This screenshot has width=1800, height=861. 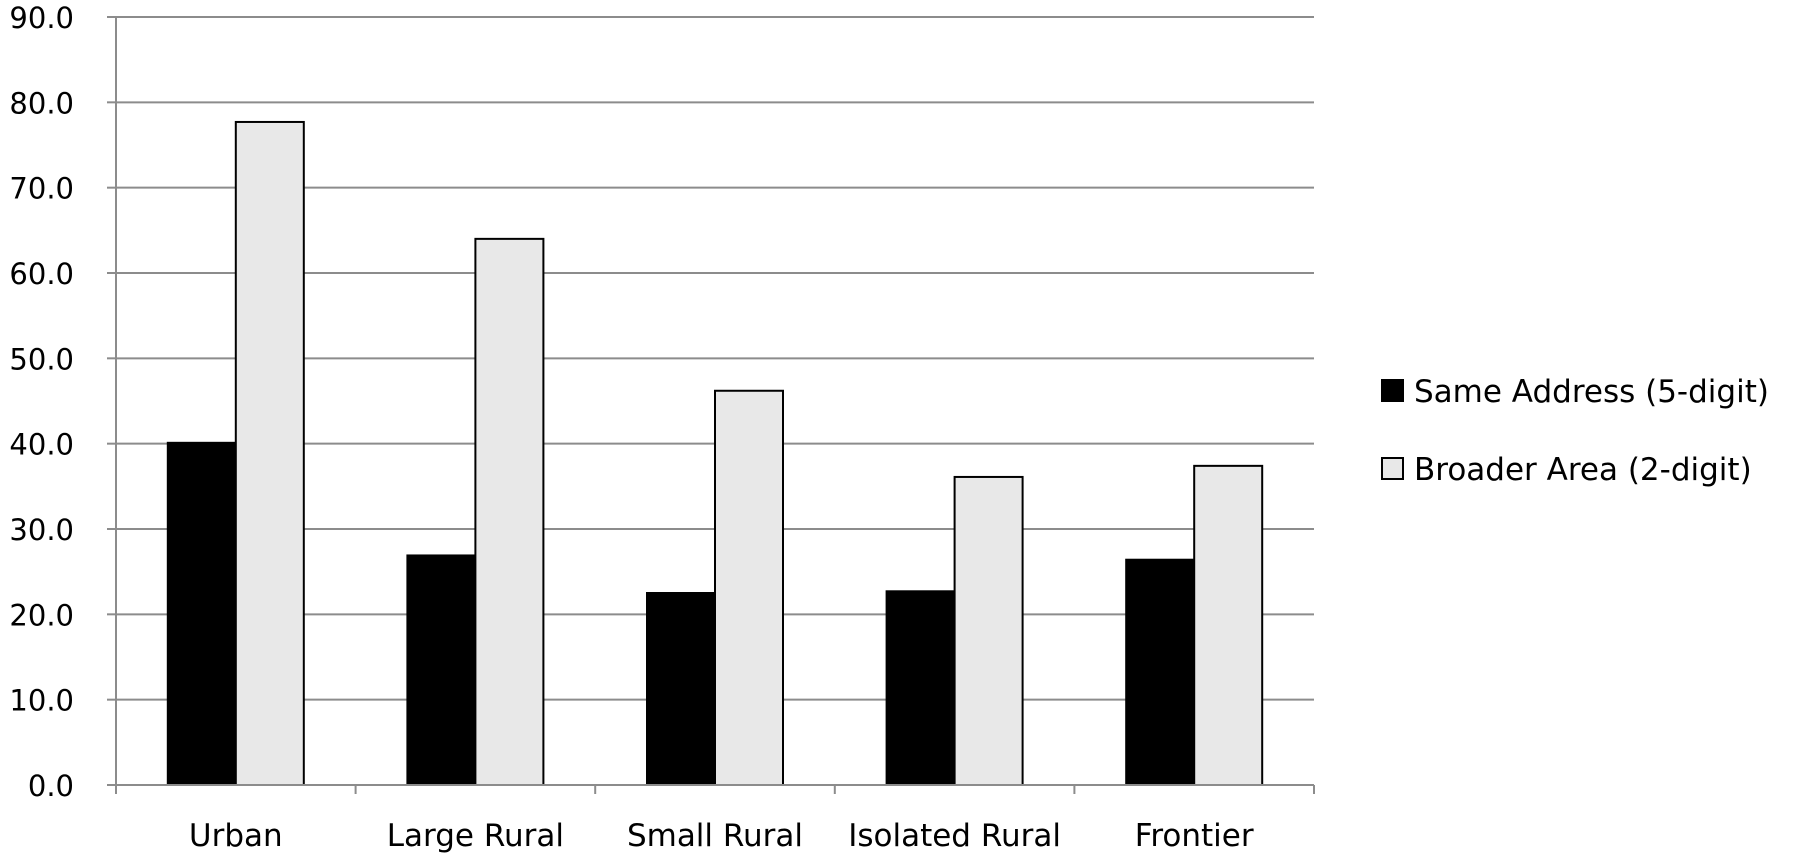 I want to click on y-tick-label: 40.0, so click(x=41, y=445).